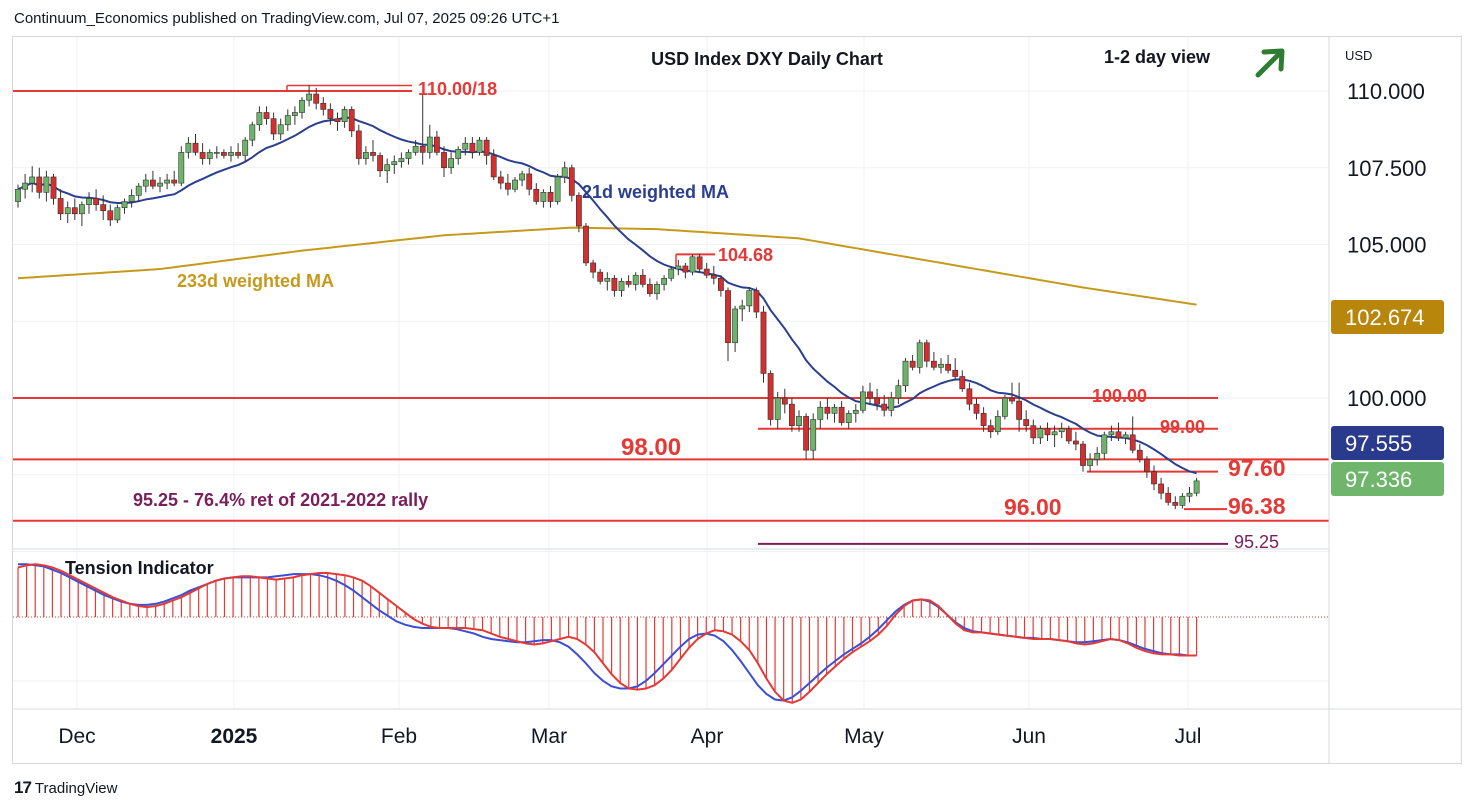  Describe the element at coordinates (549, 736) in the screenshot. I see `x-tick-label: Mar` at that location.